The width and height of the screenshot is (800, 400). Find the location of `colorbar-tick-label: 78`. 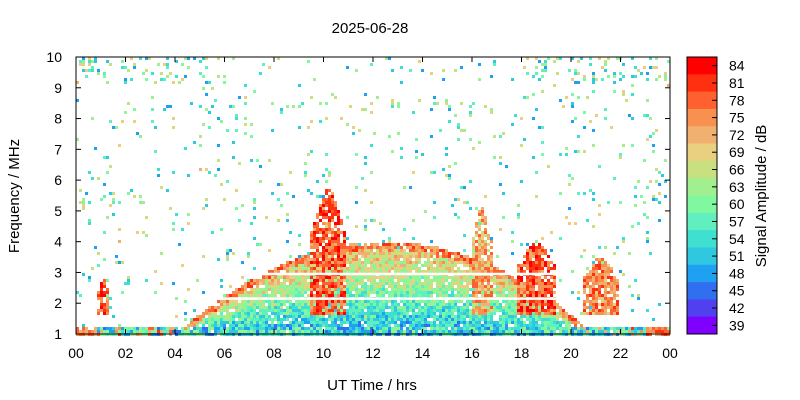

colorbar-tick-label: 78 is located at coordinates (737, 100).